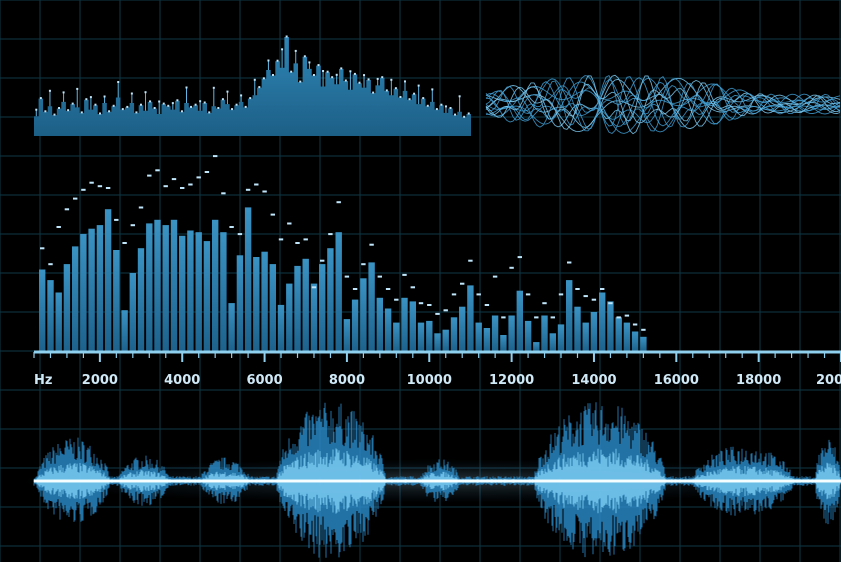 The height and width of the screenshot is (562, 841). I want to click on axis-tick-label: 6000, so click(264, 380).